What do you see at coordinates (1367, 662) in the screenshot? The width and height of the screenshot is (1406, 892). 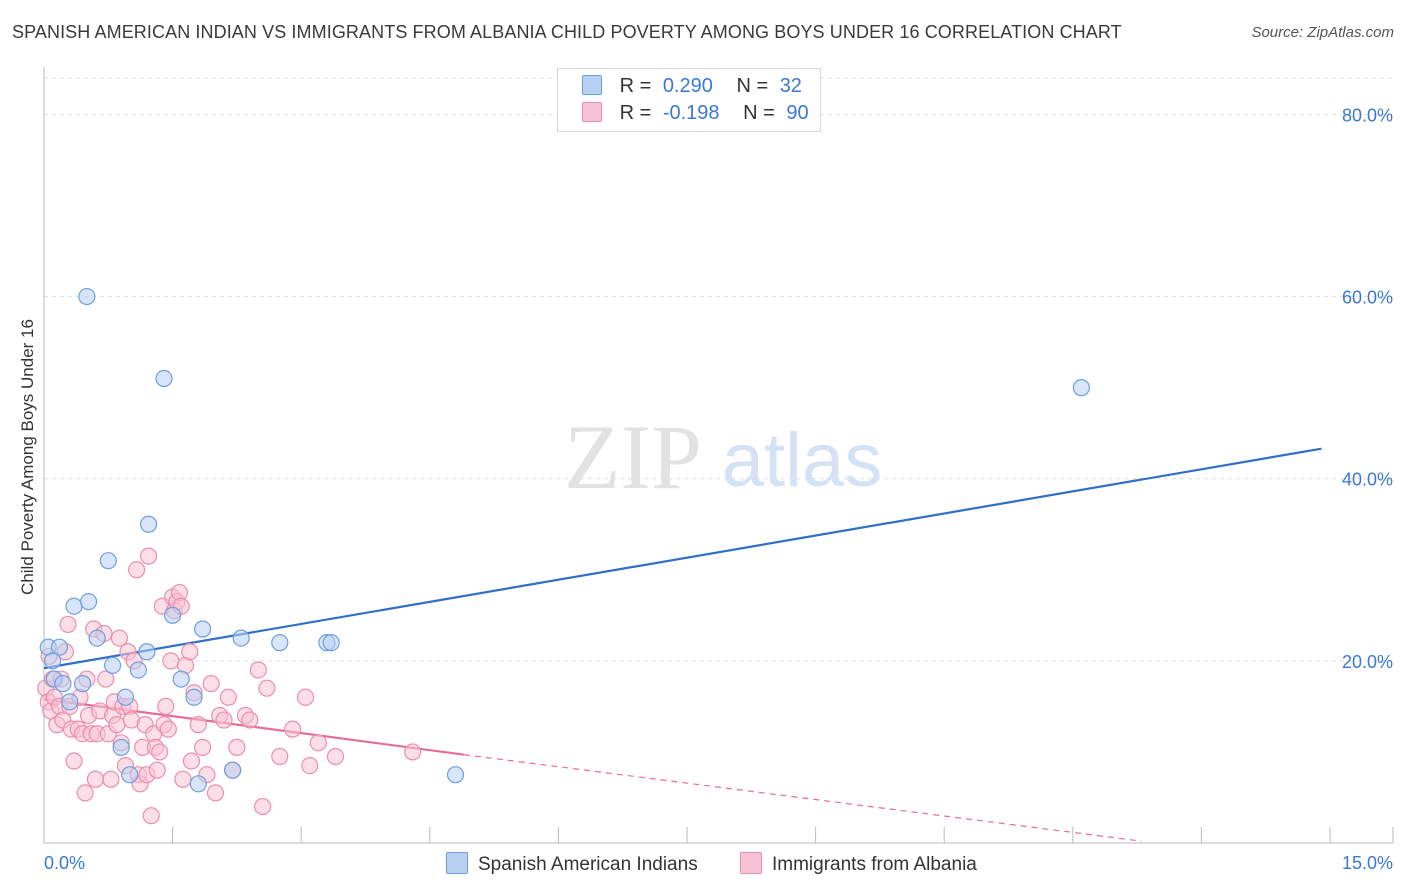 I see `y-tick-label: 20.0%` at bounding box center [1367, 662].